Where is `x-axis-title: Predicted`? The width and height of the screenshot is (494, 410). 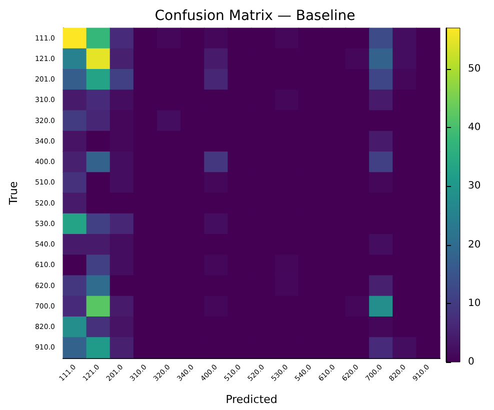
x-axis-title: Predicted is located at coordinates (252, 399).